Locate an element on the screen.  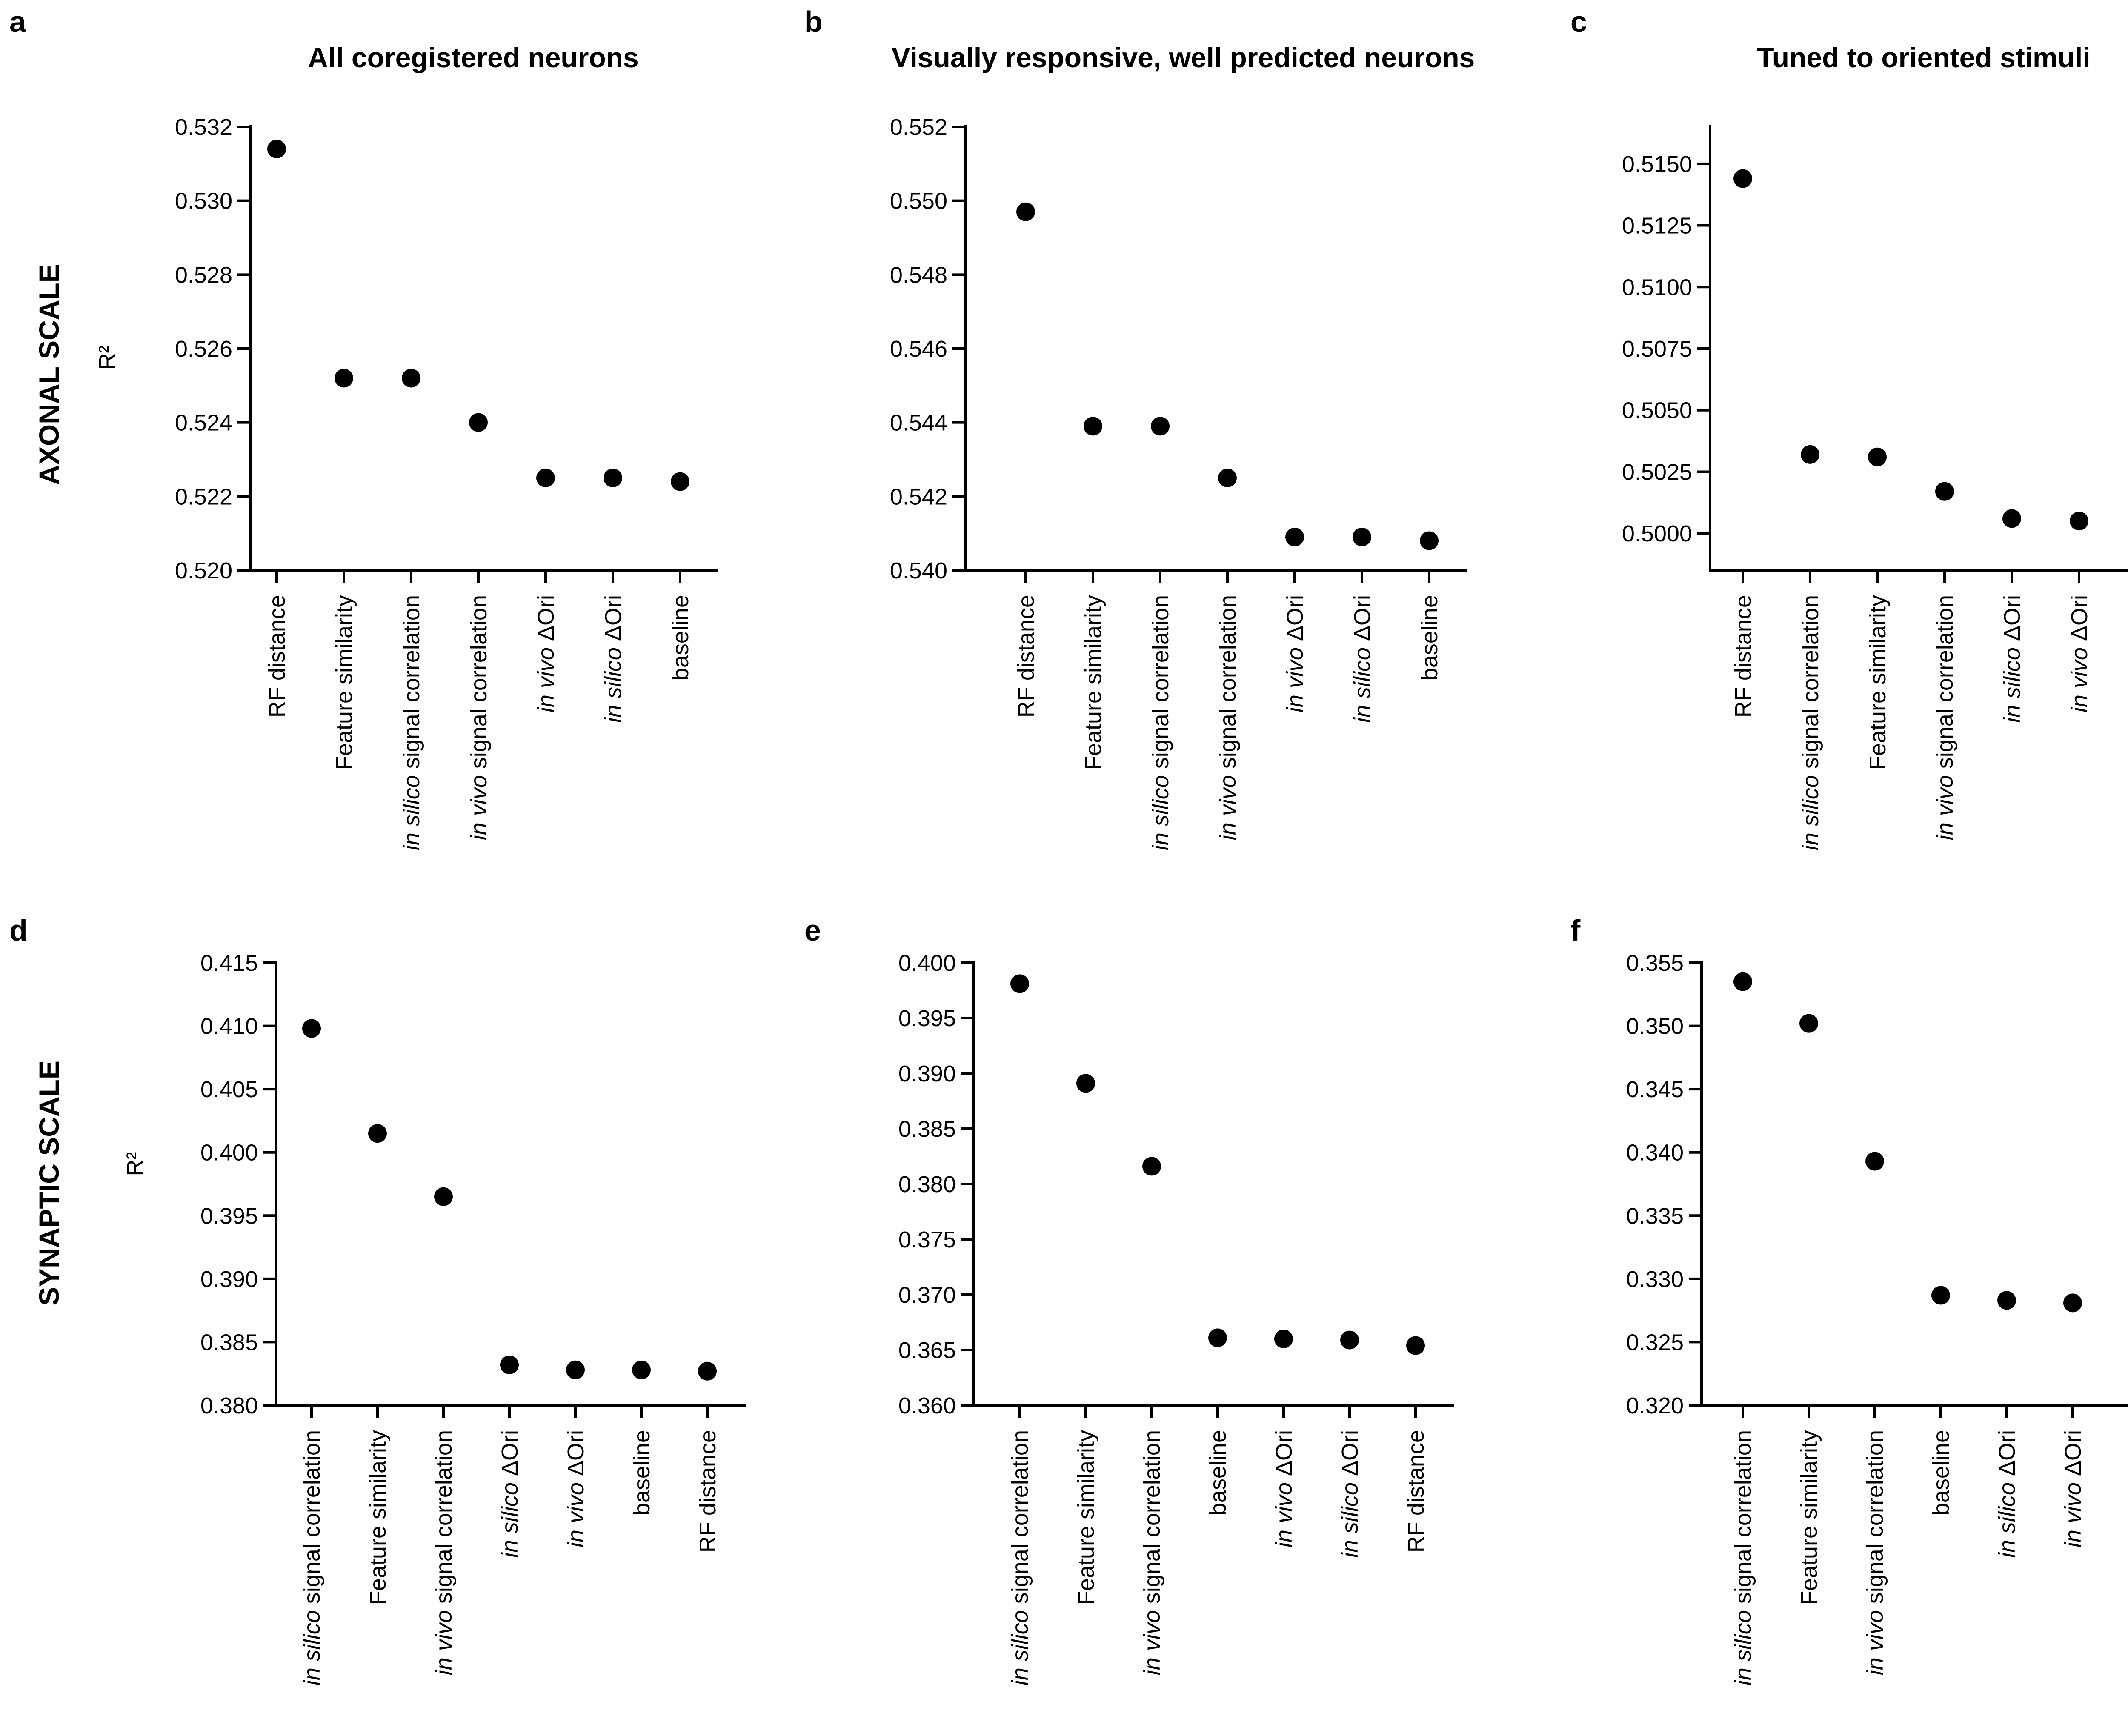
y-tick-label-e: 0.380 is located at coordinates (927, 1184).